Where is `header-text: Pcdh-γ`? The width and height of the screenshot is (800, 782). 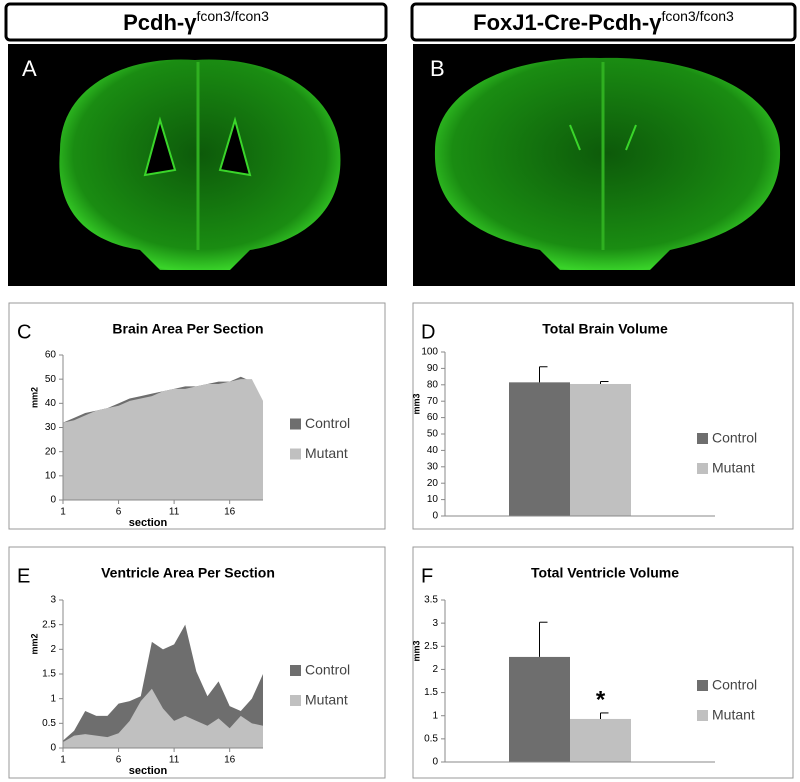 header-text: Pcdh-γ is located at coordinates (160, 22).